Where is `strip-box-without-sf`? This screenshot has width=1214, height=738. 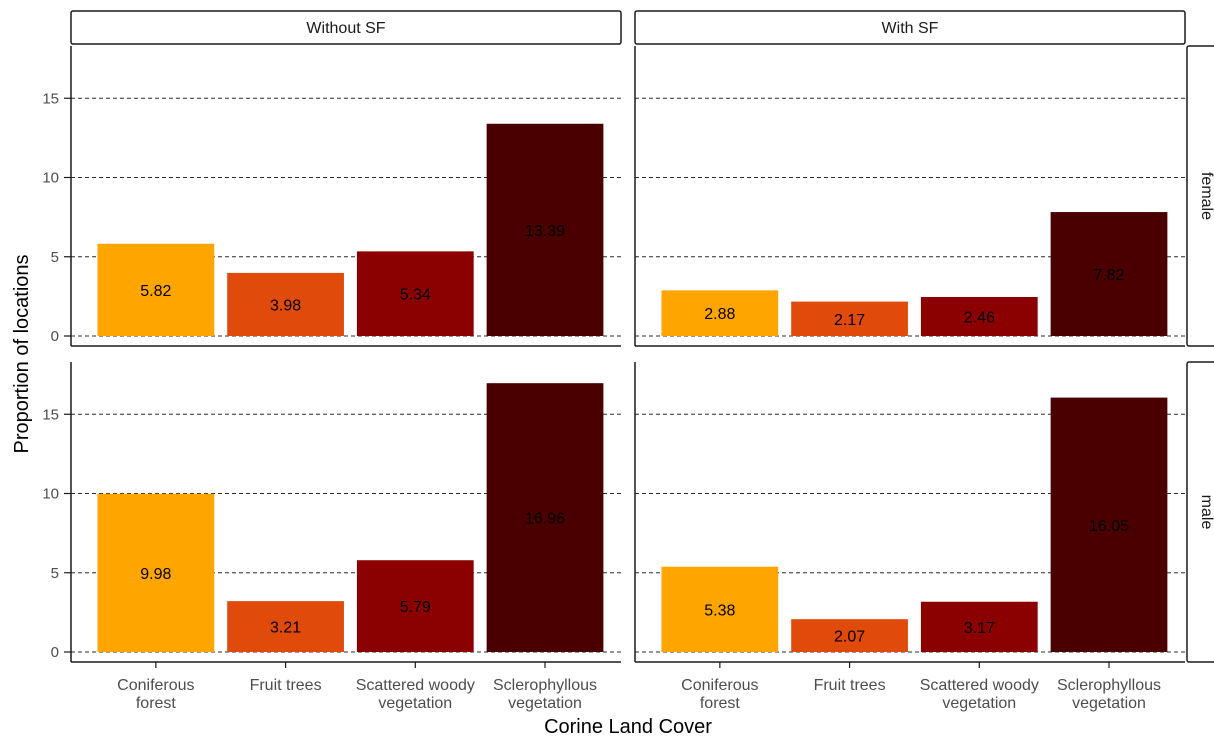 strip-box-without-sf is located at coordinates (346, 27).